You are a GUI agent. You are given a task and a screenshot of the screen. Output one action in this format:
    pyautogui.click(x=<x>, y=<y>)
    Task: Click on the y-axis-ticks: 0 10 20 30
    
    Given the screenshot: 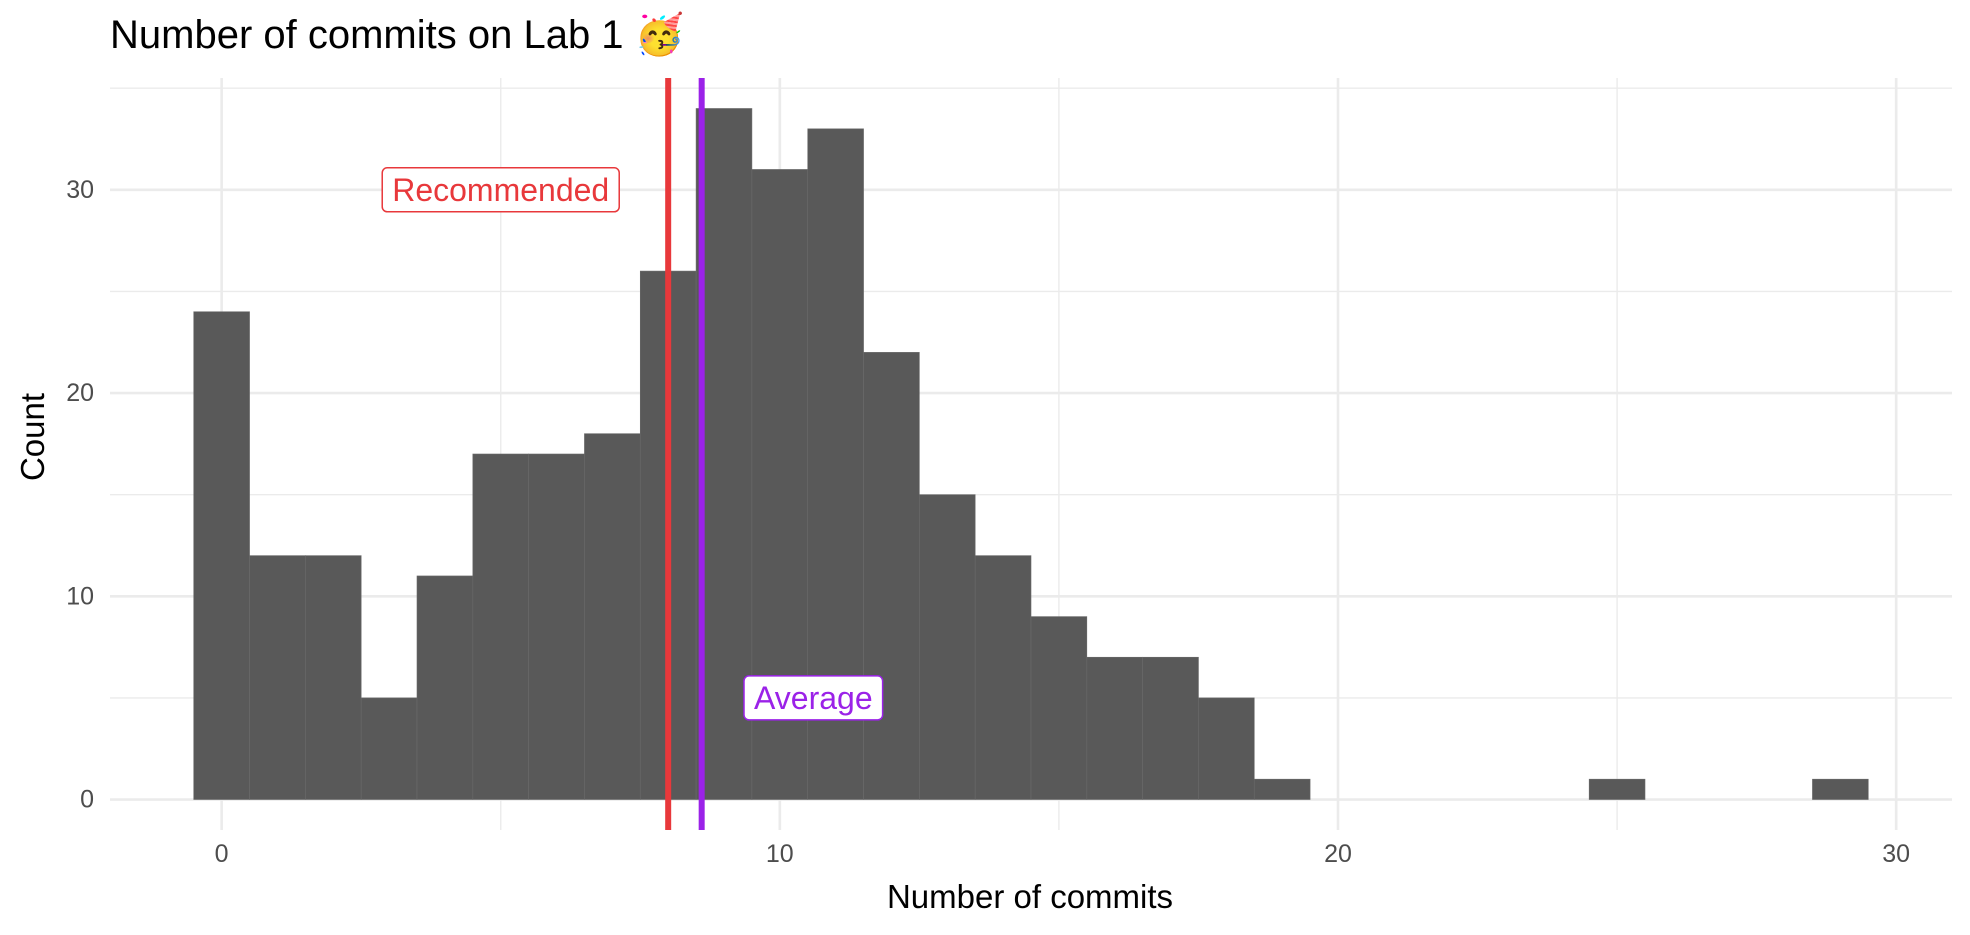 What is the action you would take?
    pyautogui.click(x=80, y=495)
    